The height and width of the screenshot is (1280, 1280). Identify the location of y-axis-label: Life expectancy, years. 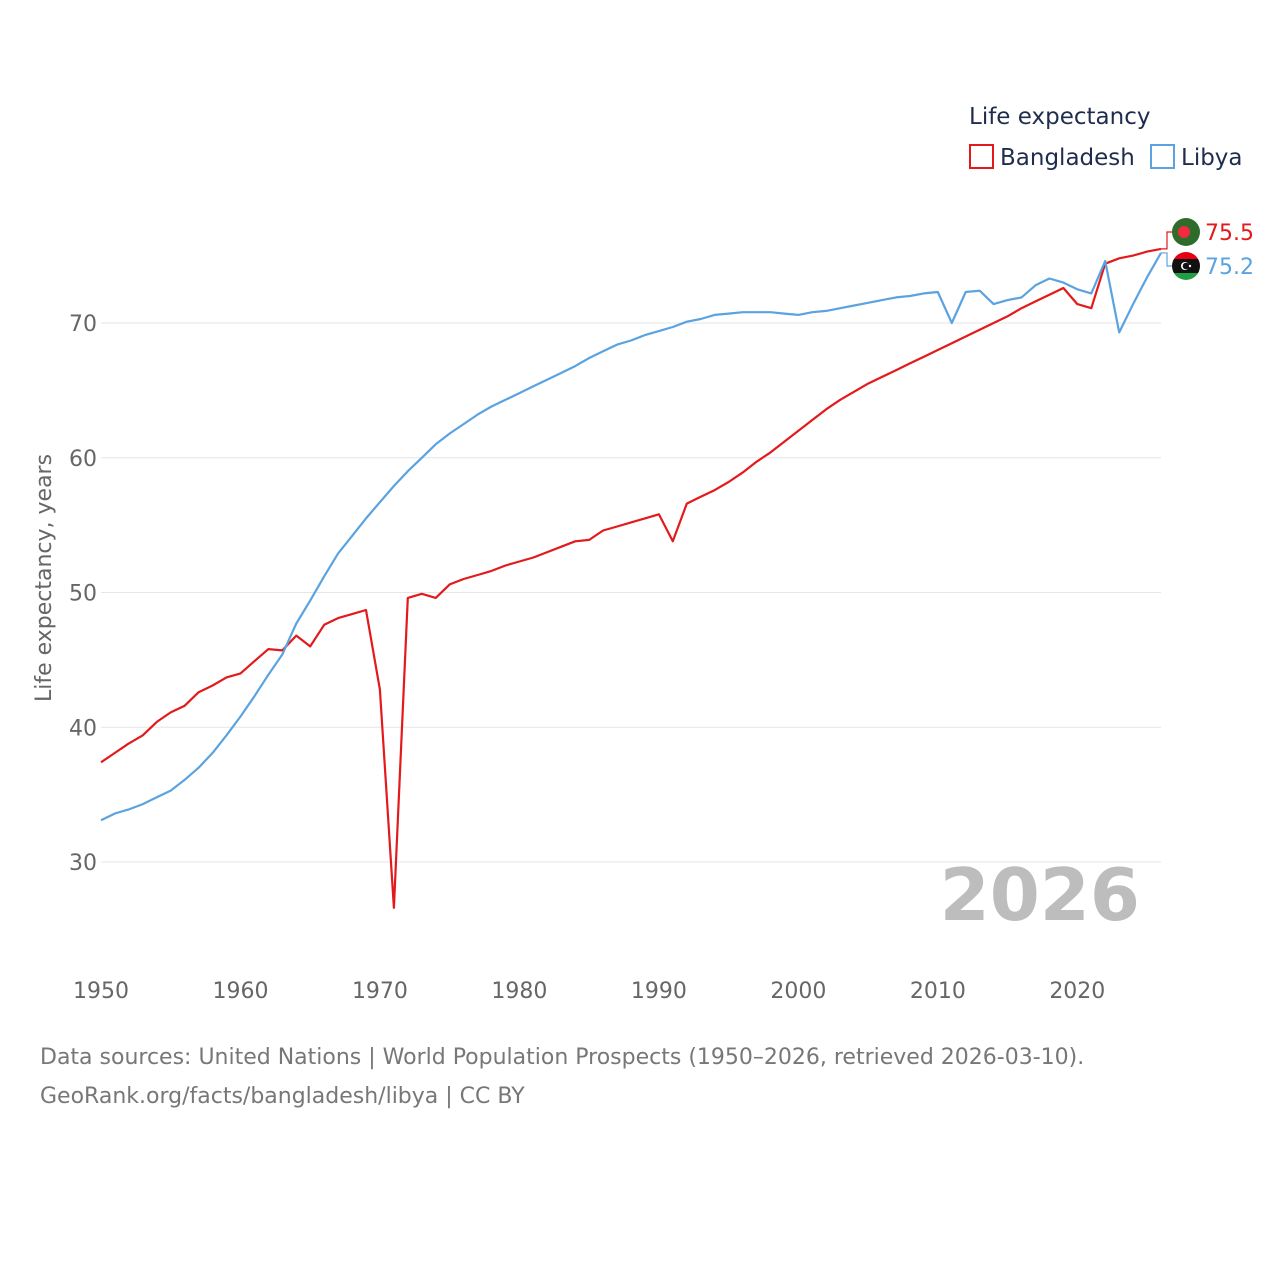
(44, 578).